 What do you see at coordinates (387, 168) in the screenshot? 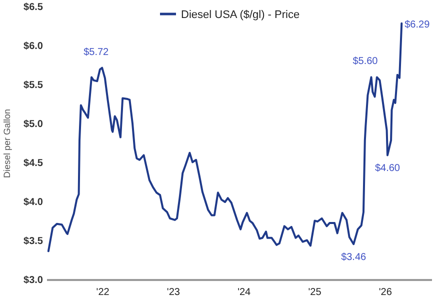
I see `annotation: $4.60` at bounding box center [387, 168].